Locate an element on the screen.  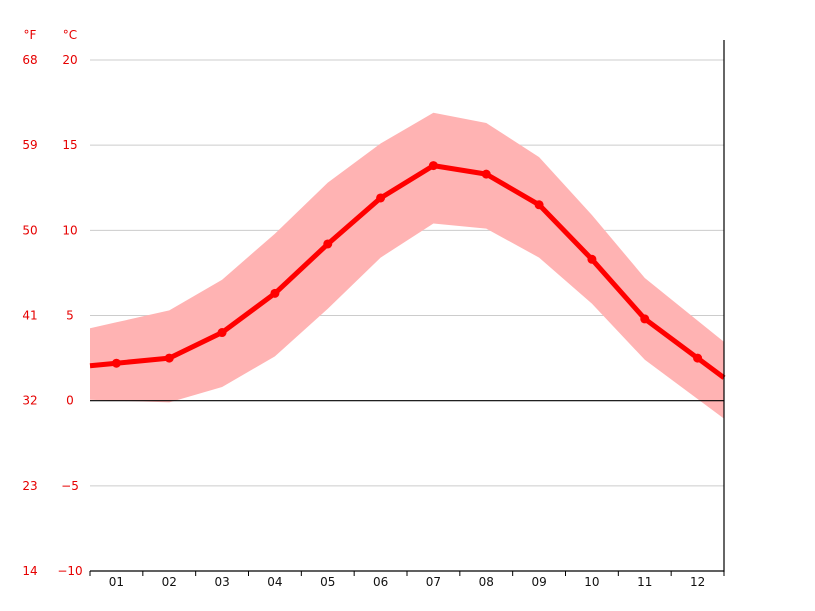
x-tick-label-06: 06 is located at coordinates (380, 582).